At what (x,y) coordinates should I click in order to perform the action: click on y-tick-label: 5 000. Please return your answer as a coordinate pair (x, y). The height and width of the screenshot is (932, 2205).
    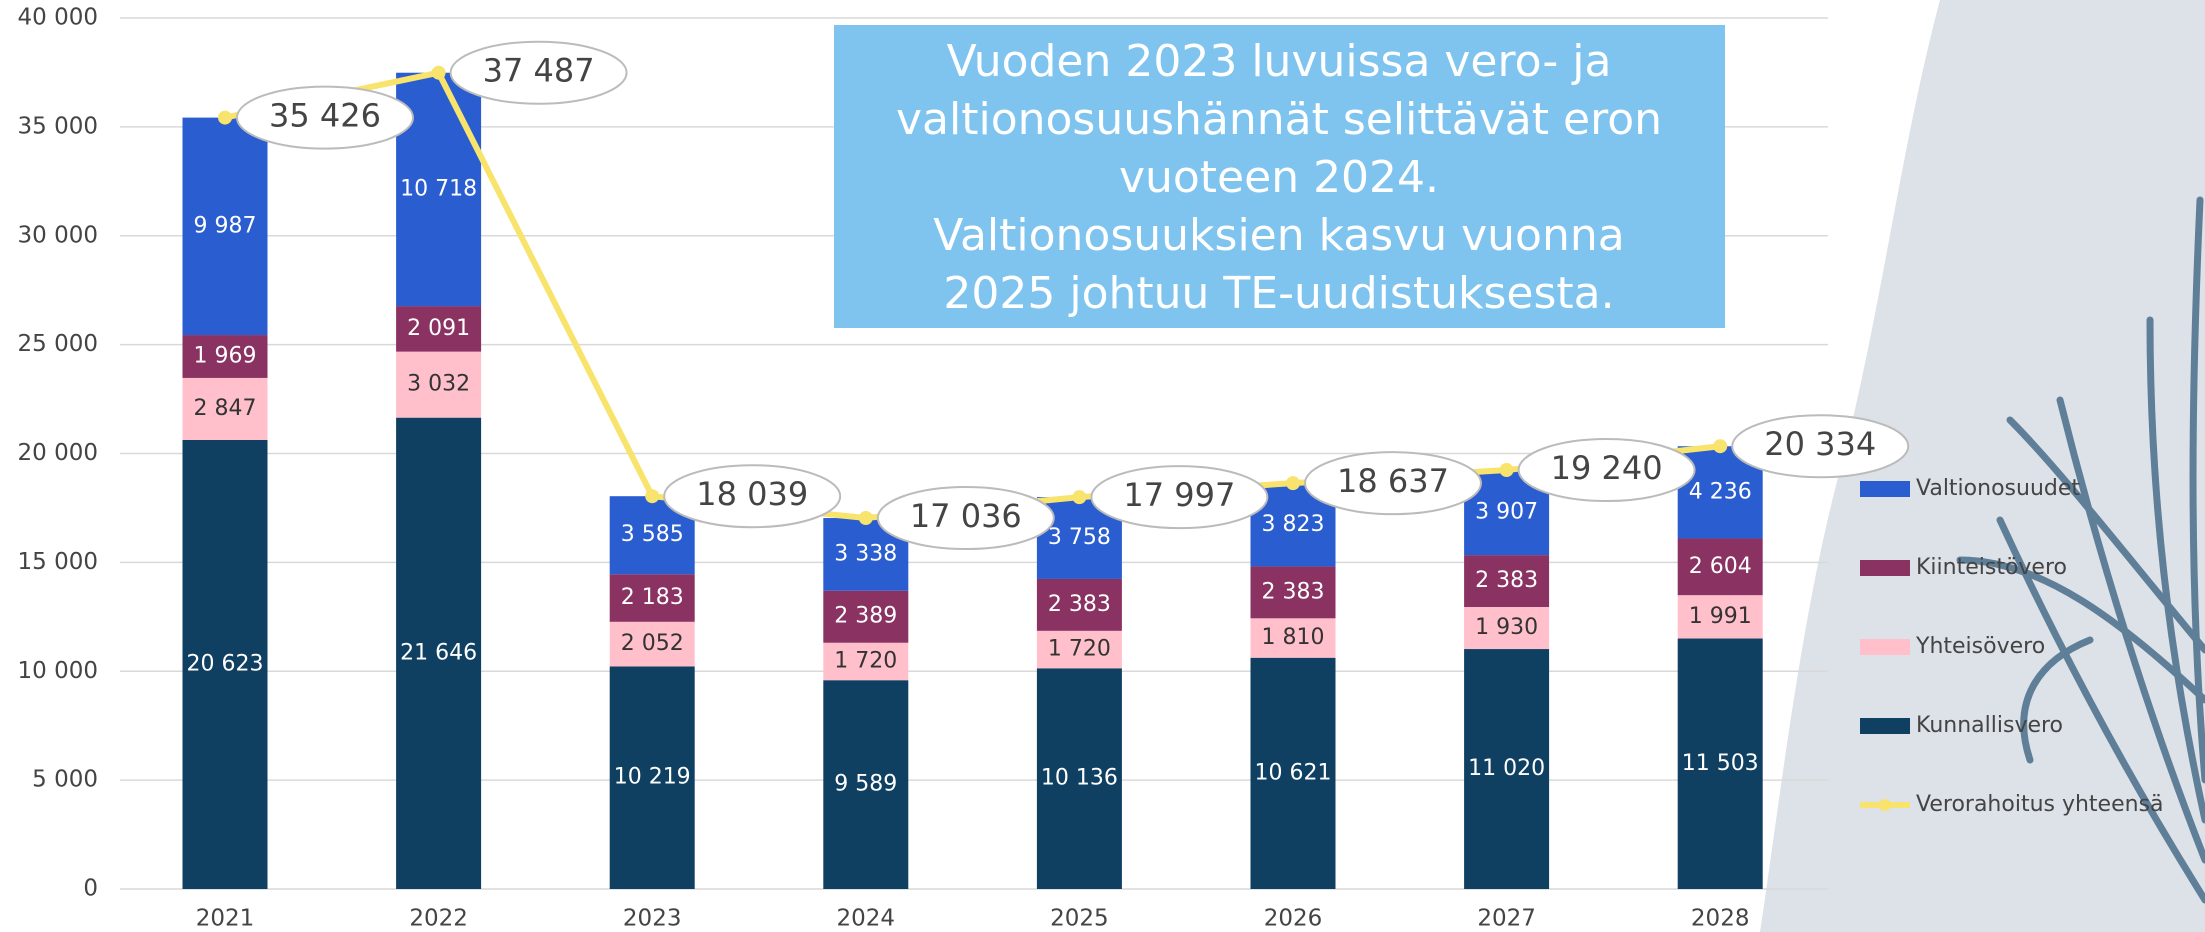
    Looking at the image, I should click on (65, 780).